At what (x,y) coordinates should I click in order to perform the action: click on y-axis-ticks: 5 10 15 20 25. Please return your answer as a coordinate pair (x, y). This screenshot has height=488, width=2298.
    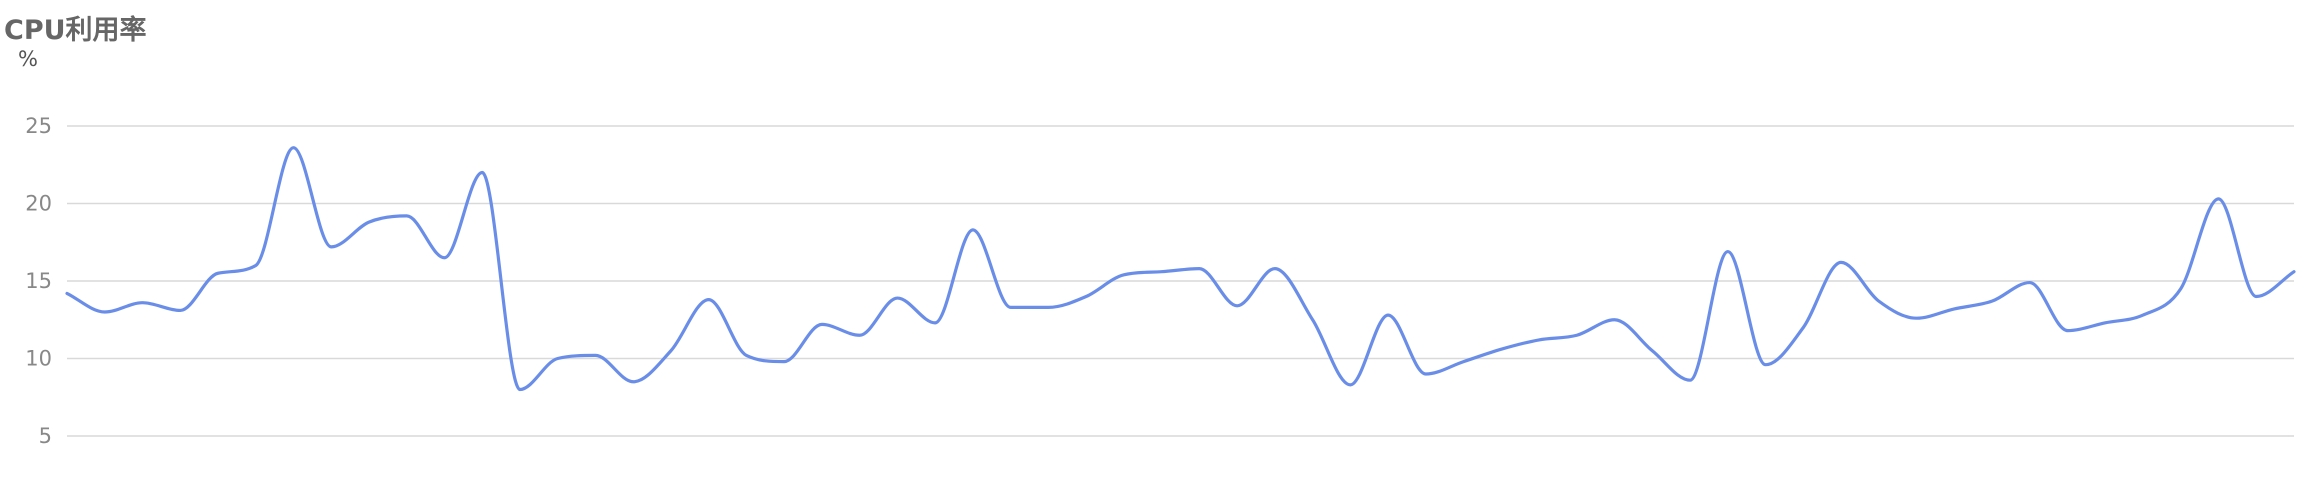
    Looking at the image, I should click on (38, 281).